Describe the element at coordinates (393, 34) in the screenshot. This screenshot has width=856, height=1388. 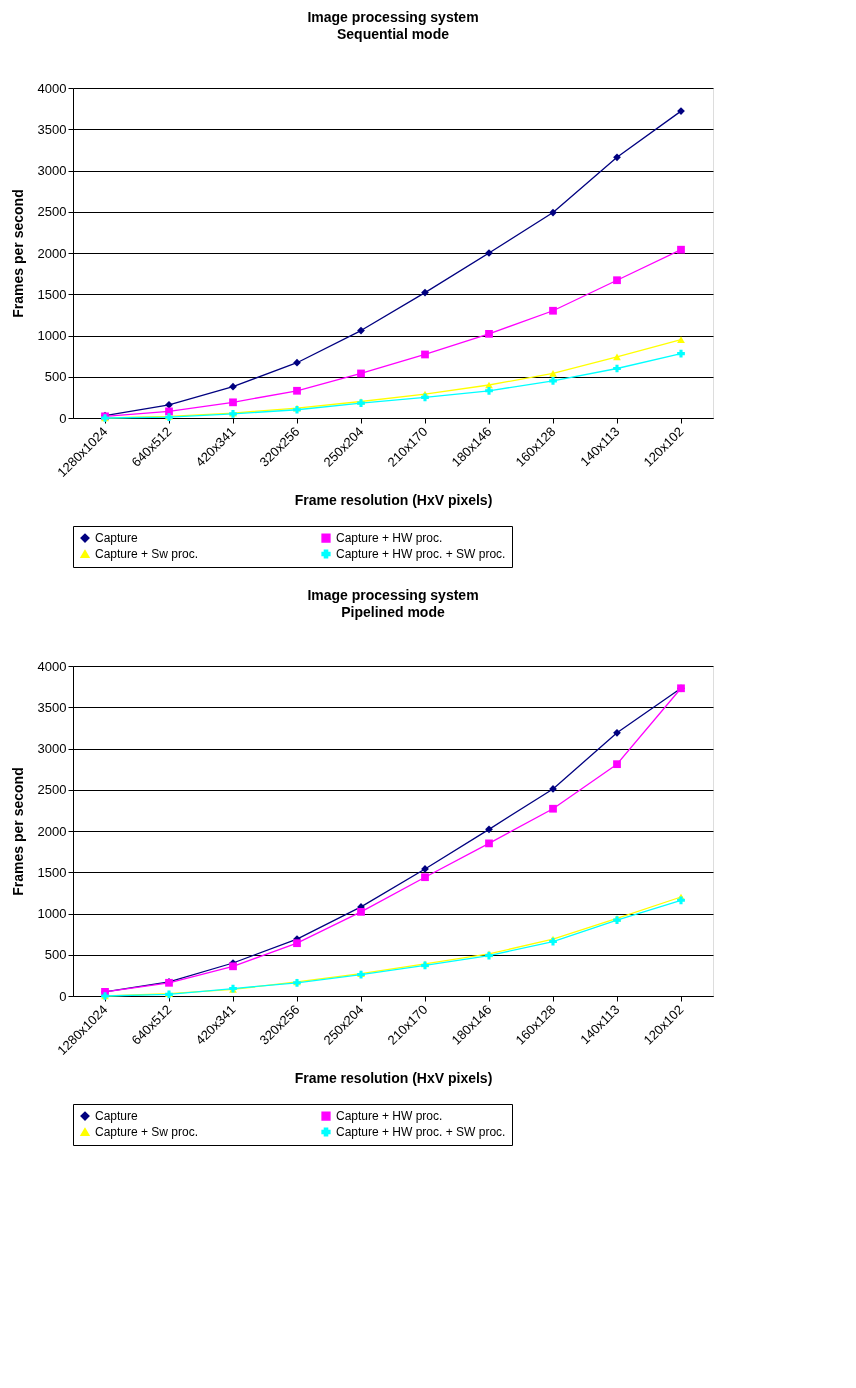
I see `chart-subtitle: Sequential mode` at that location.